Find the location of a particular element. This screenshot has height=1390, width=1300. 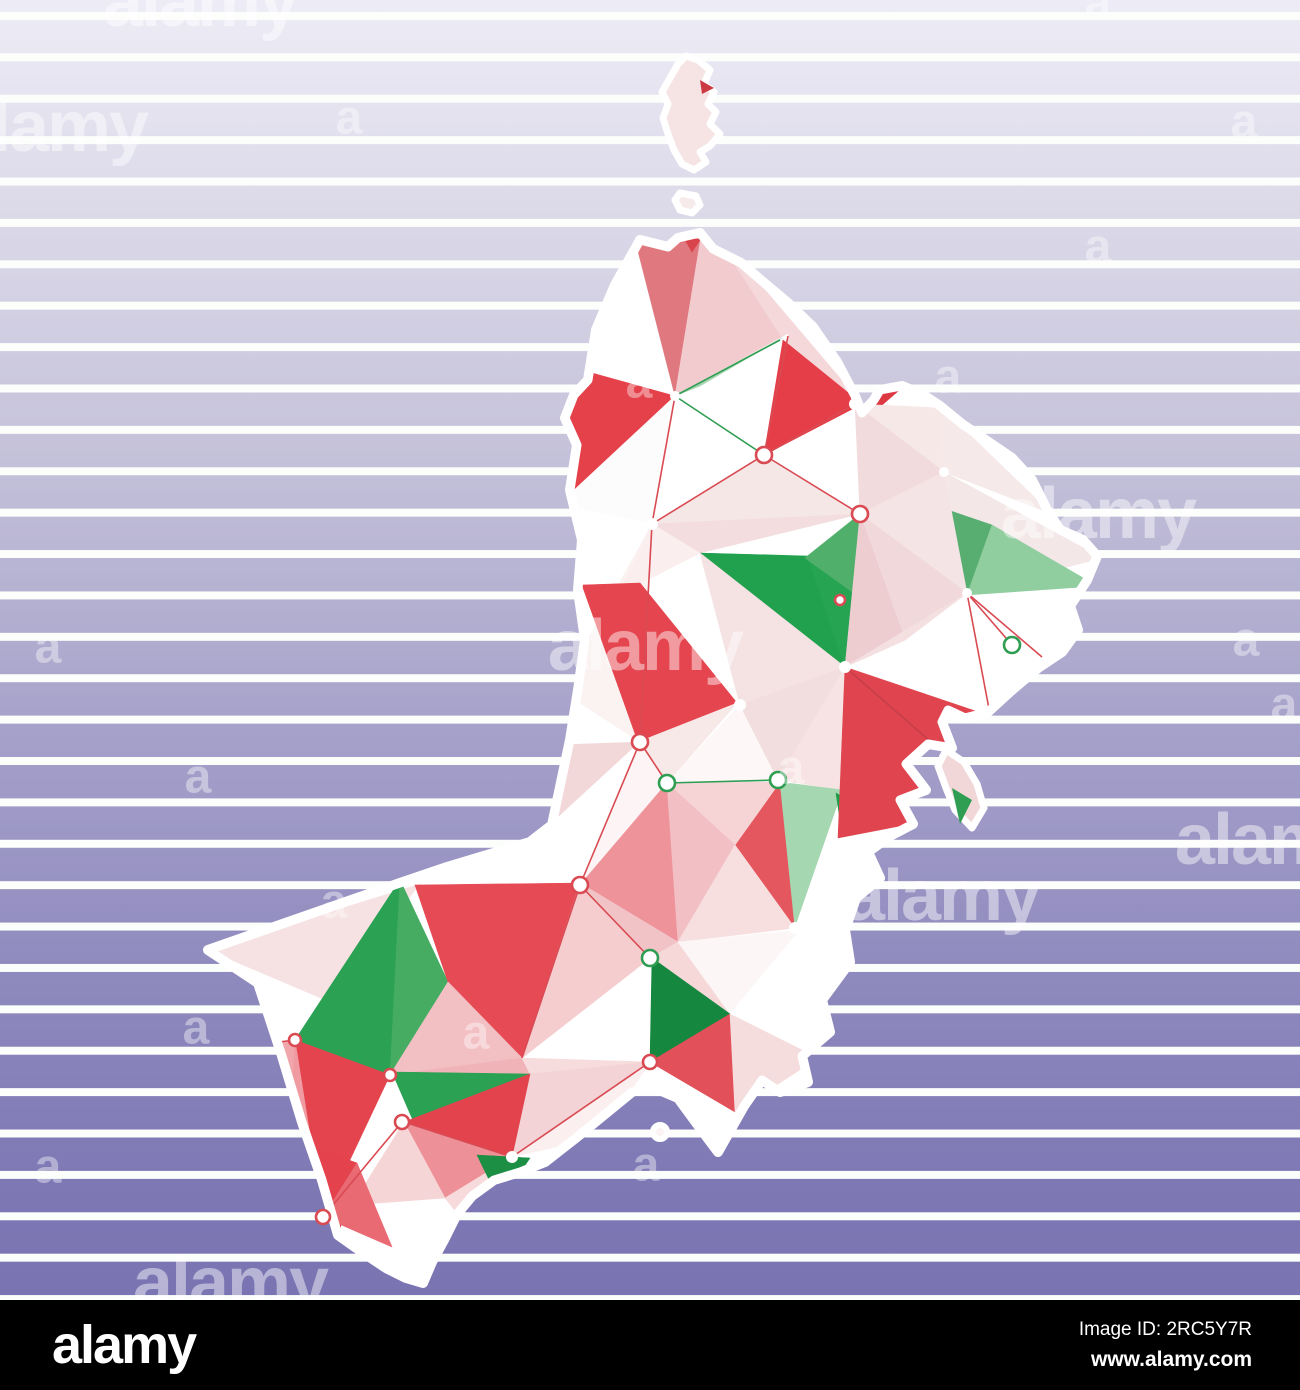

musandam-shape is located at coordinates (691, 113).